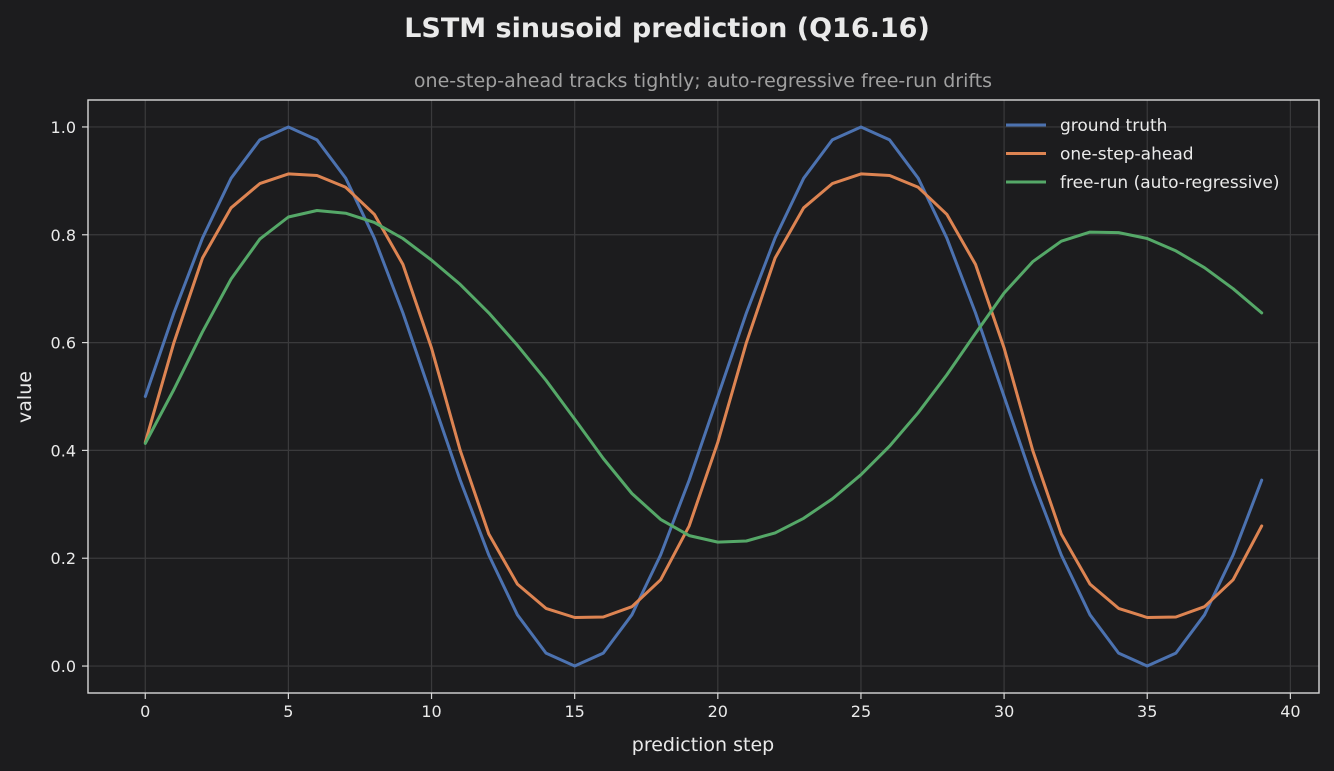 The height and width of the screenshot is (771, 1334). Describe the element at coordinates (667, 28) in the screenshot. I see `chart-title: LSTM sinusoid prediction (Q16.16)` at that location.